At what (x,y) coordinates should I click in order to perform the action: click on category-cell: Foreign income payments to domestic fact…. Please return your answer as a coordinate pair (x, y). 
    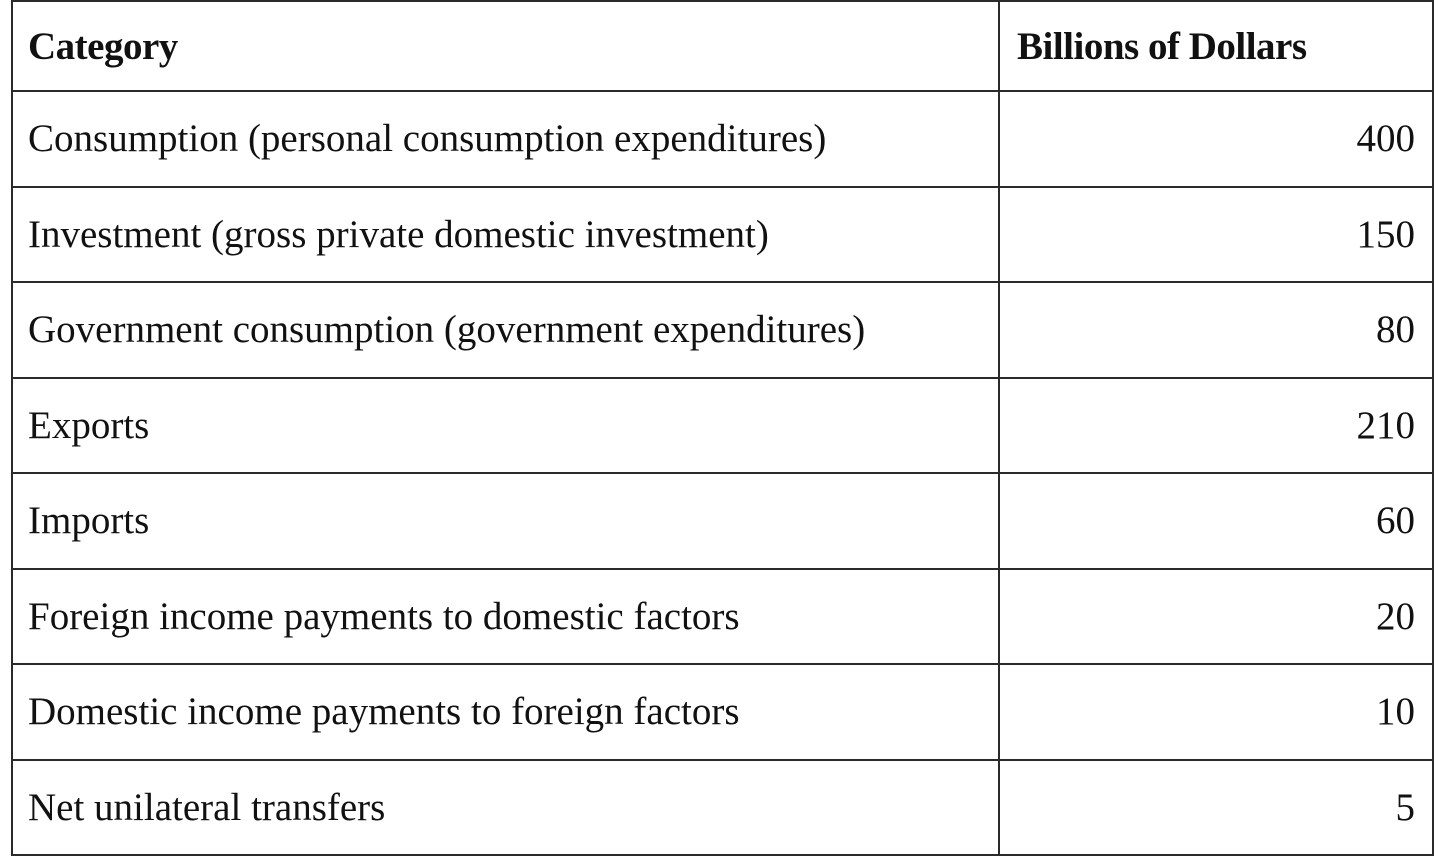
    Looking at the image, I should click on (505, 616).